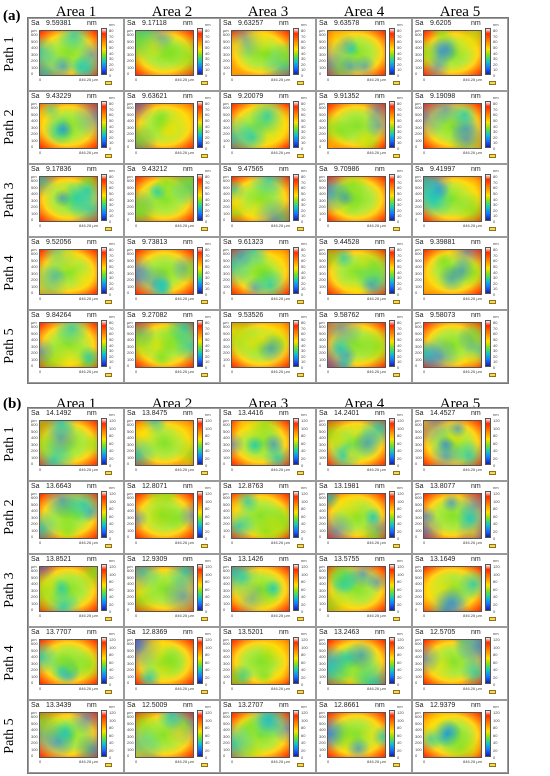 The height and width of the screenshot is (776, 550). Describe the element at coordinates (347, 315) in the screenshot. I see `sa-value: 9.58762` at that location.